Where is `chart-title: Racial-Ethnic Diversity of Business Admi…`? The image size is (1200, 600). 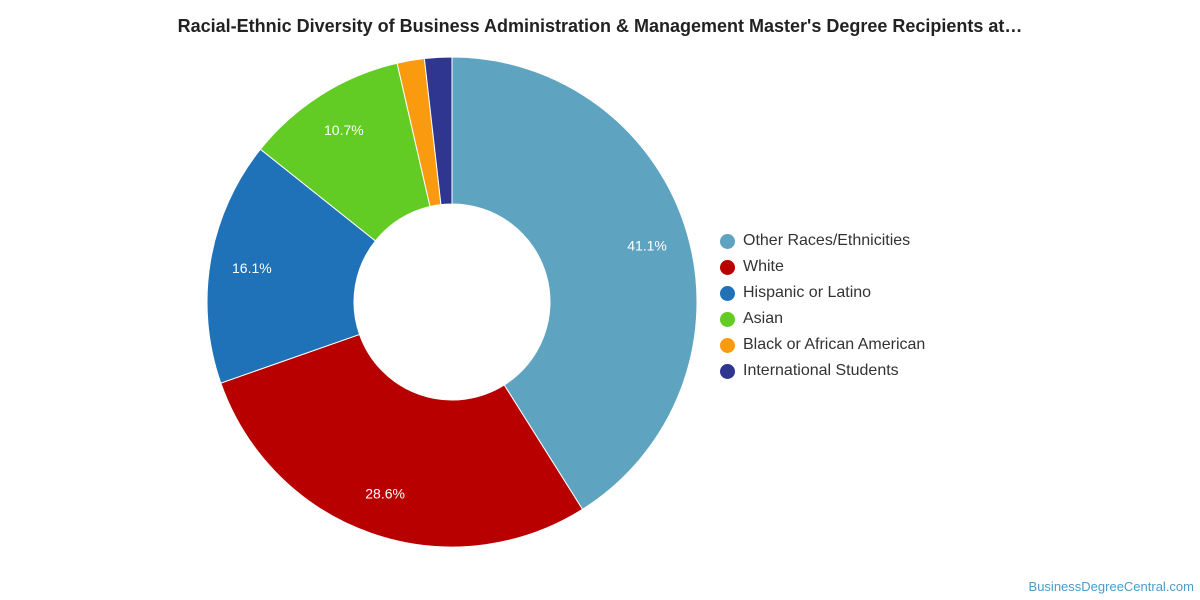
chart-title: Racial-Ethnic Diversity of Business Admi… is located at coordinates (600, 26).